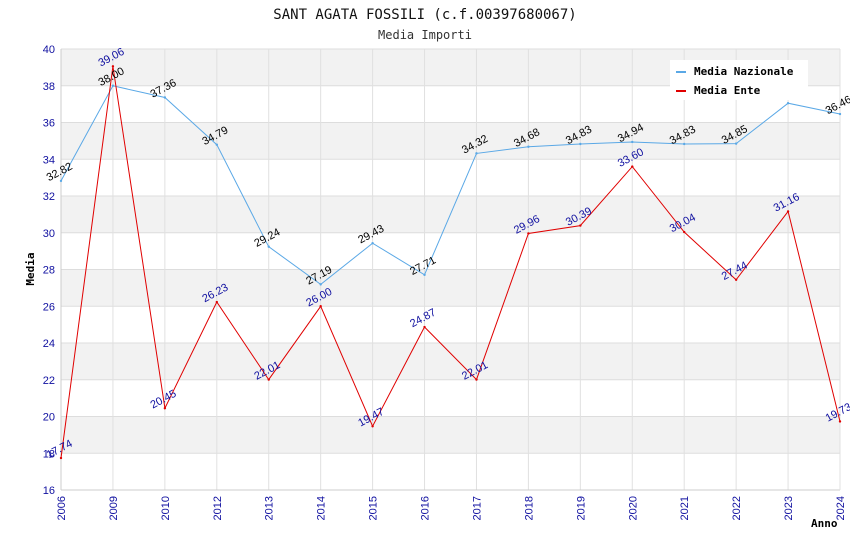 The height and width of the screenshot is (550, 850). I want to click on y-axis-label: Media, so click(30, 268).